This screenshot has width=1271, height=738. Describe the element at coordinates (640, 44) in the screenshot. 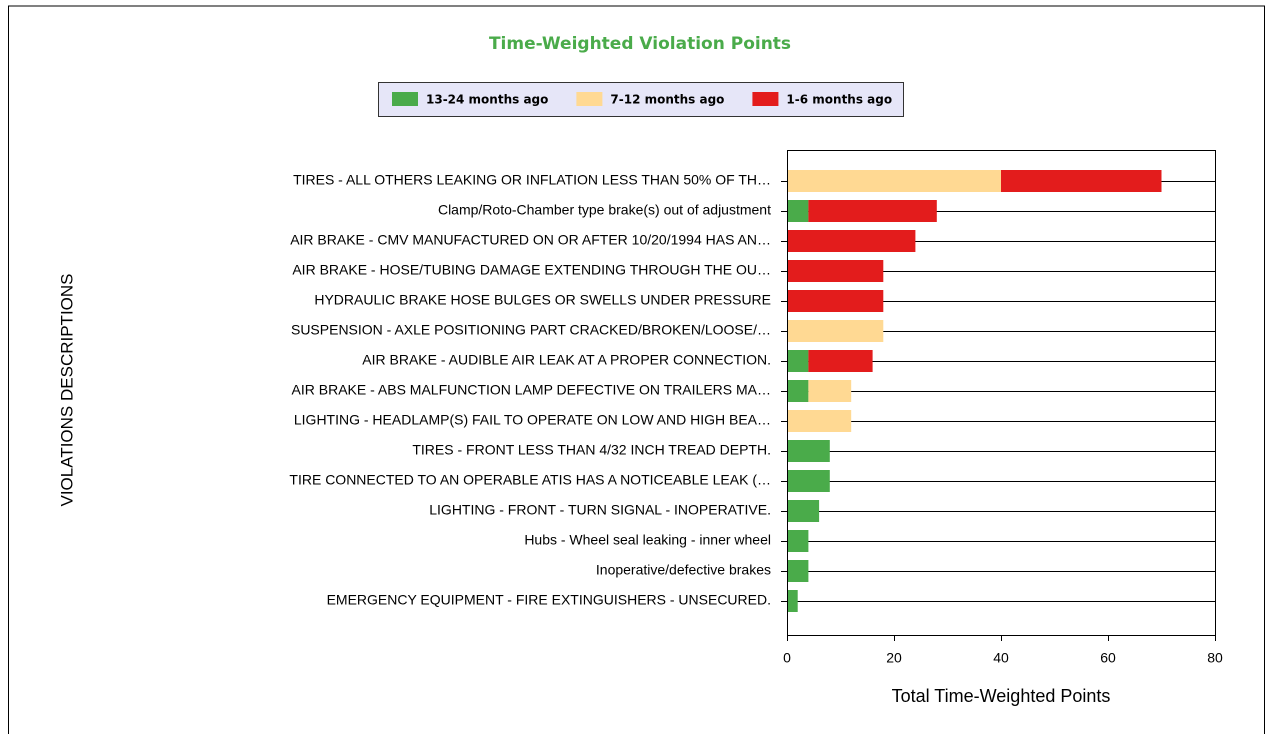

I see `chart-title: Time-Weighted Violation Points` at that location.